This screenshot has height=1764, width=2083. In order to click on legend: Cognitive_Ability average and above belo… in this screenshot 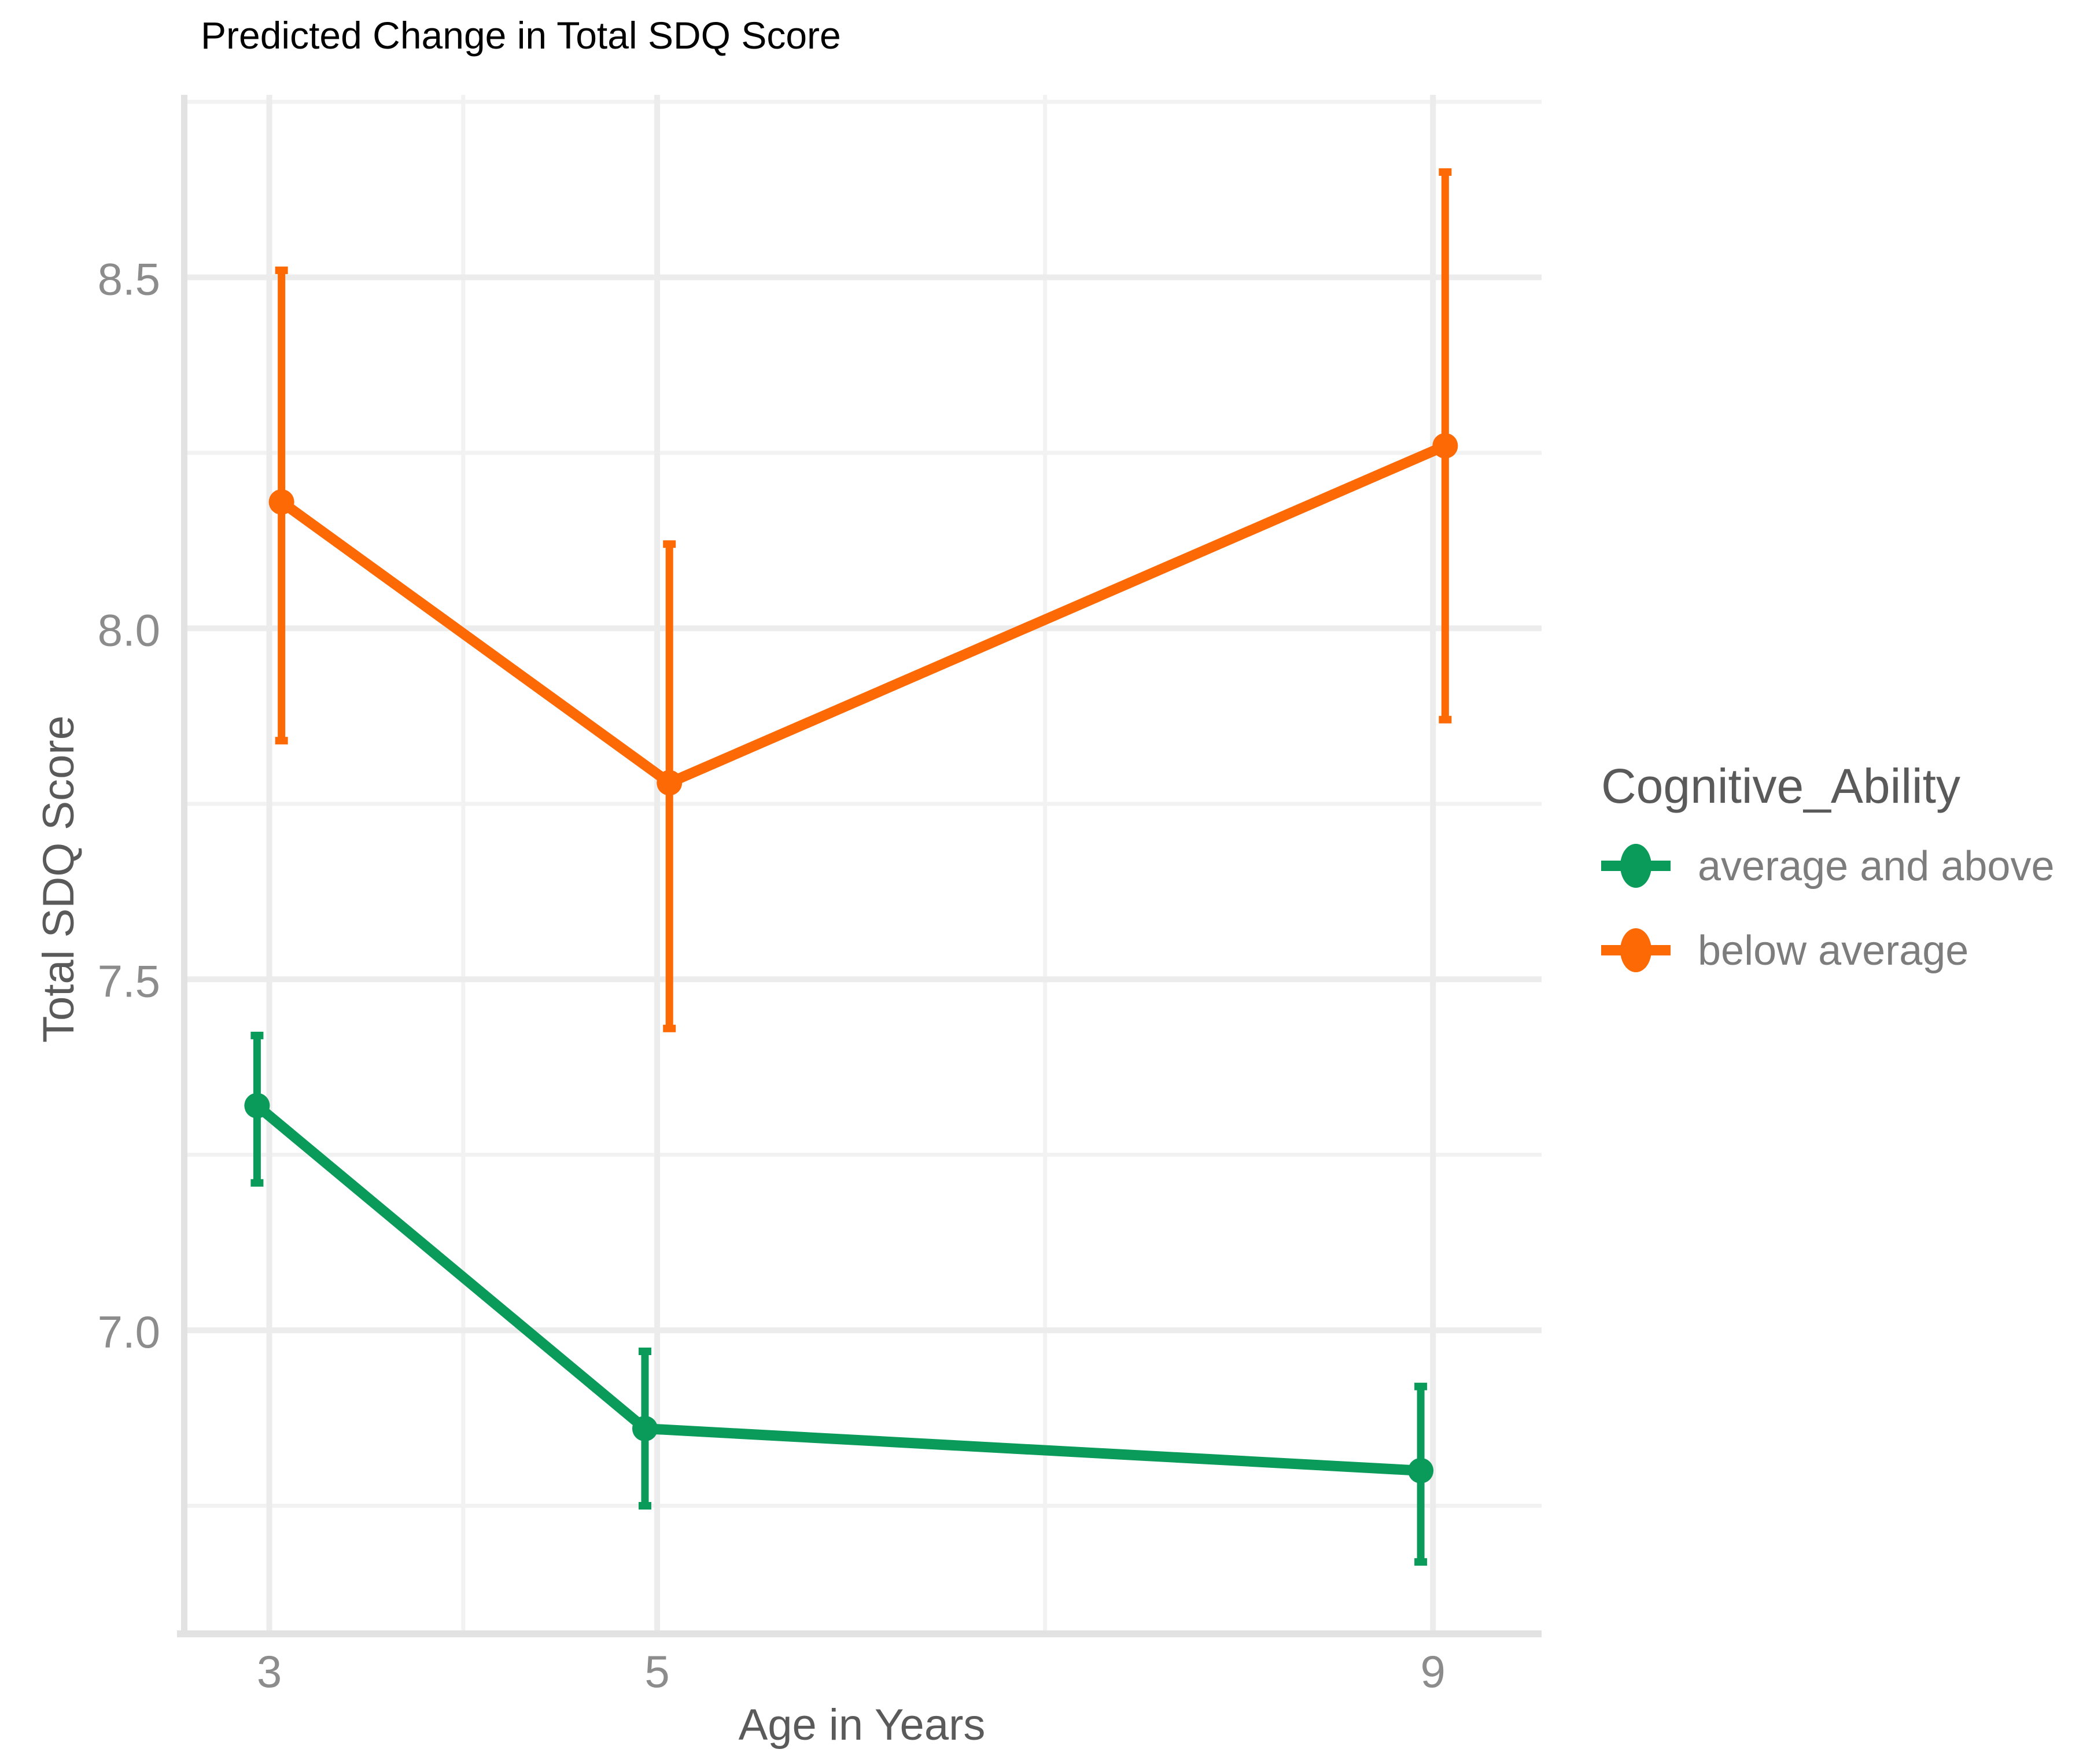, I will do `click(1828, 866)`.